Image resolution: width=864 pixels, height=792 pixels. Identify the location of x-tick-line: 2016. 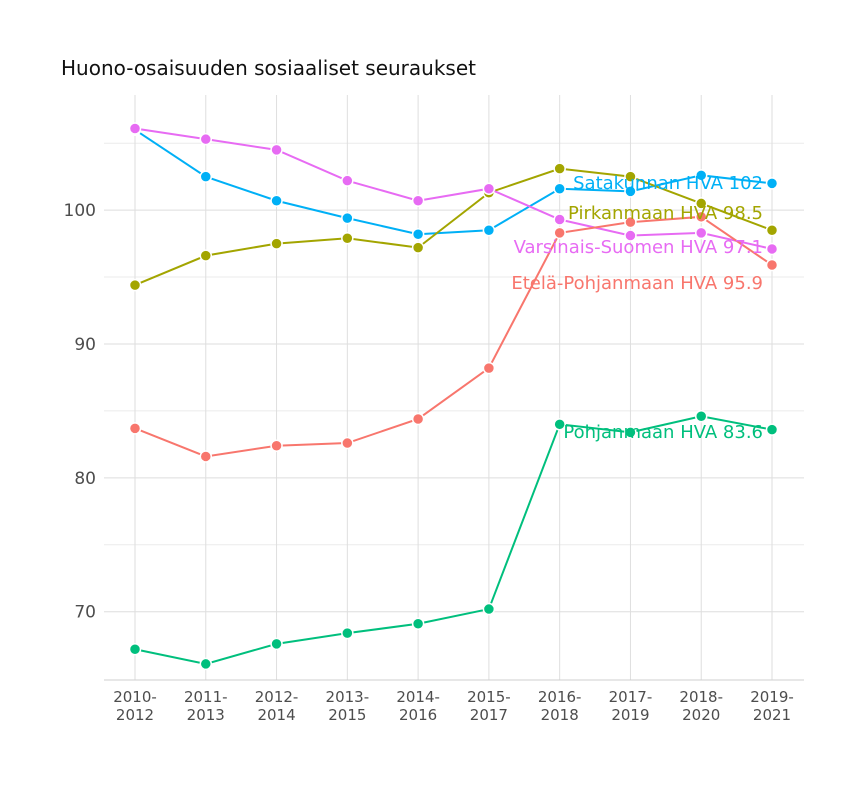
(418, 715).